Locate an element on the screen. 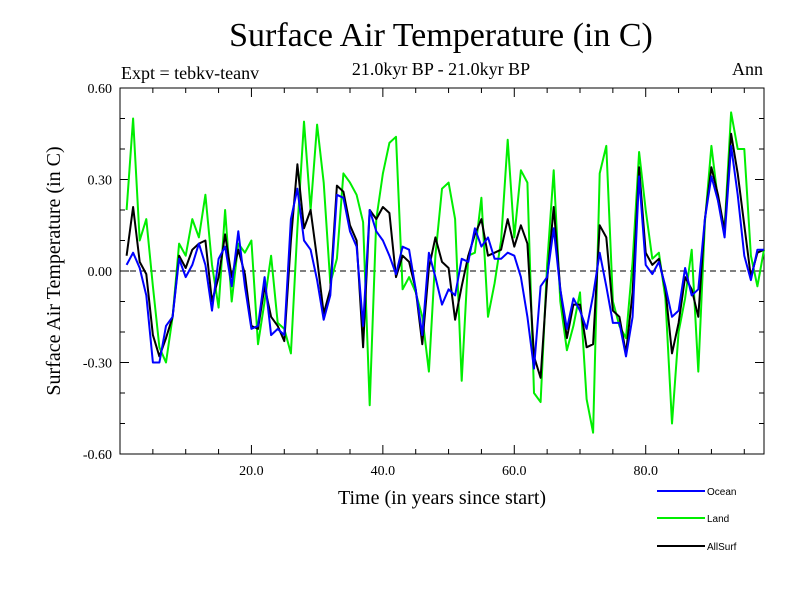  x-tick-label: 60.0 is located at coordinates (514, 471).